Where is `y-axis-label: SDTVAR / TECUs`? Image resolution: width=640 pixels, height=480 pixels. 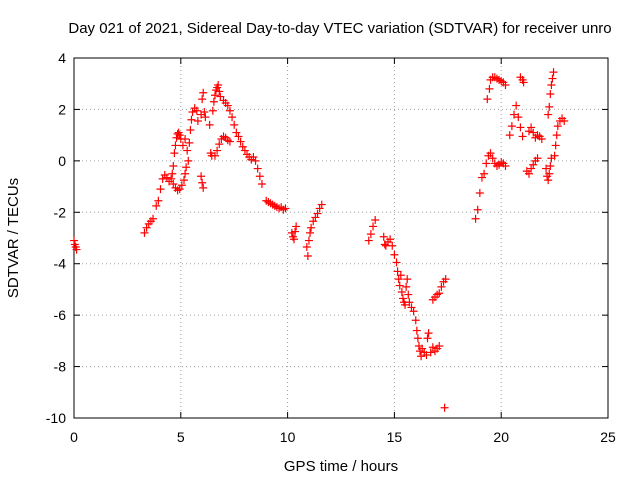
y-axis-label: SDTVAR / TECUs is located at coordinates (13, 238).